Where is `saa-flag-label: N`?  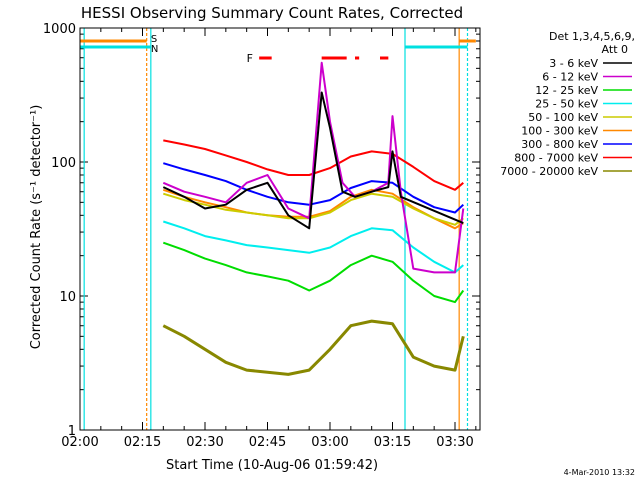
saa-flag-label: N is located at coordinates (154, 49).